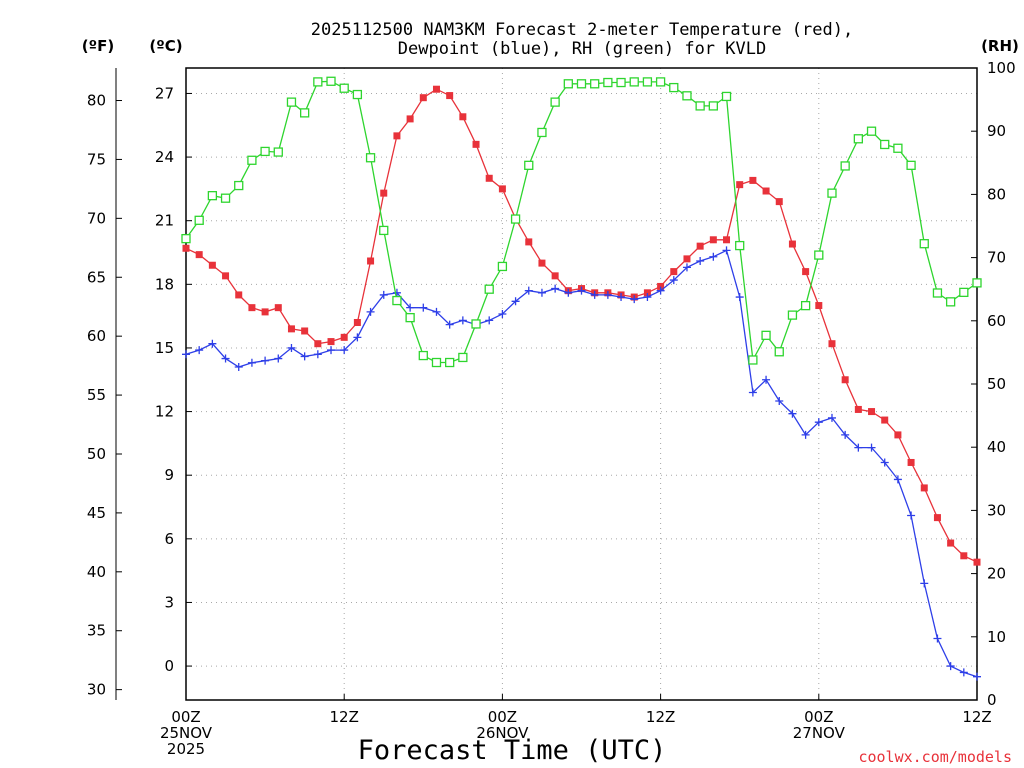  Describe the element at coordinates (96, 336) in the screenshot. I see `fahrenheit-tick-label: 60` at that location.